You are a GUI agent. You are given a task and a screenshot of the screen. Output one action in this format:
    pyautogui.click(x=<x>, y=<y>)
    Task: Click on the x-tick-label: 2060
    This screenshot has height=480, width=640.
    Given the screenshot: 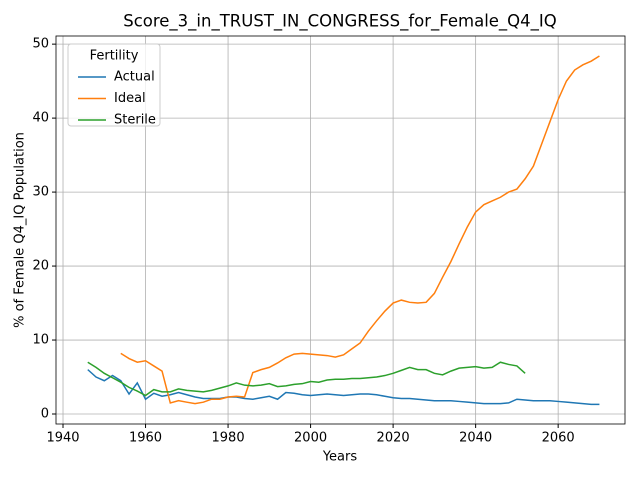 What is the action you would take?
    pyautogui.click(x=558, y=438)
    